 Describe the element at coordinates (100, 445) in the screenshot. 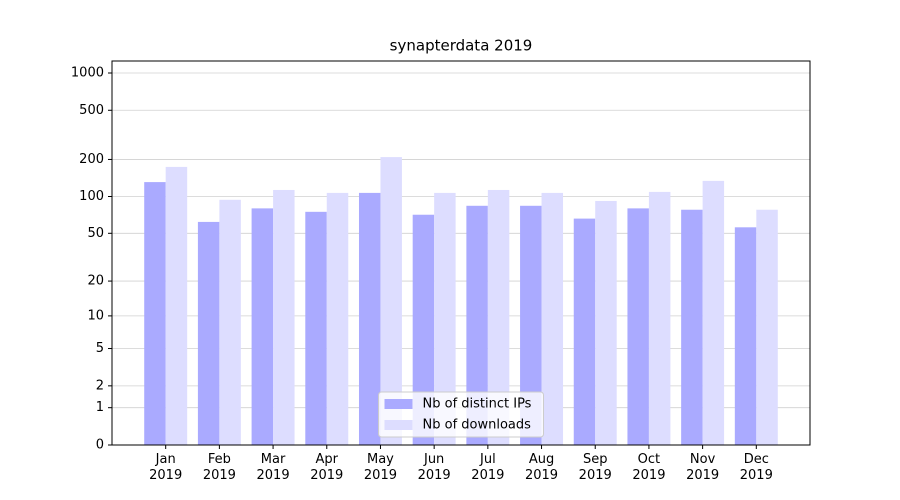

I see `y-tick-label: 0` at that location.